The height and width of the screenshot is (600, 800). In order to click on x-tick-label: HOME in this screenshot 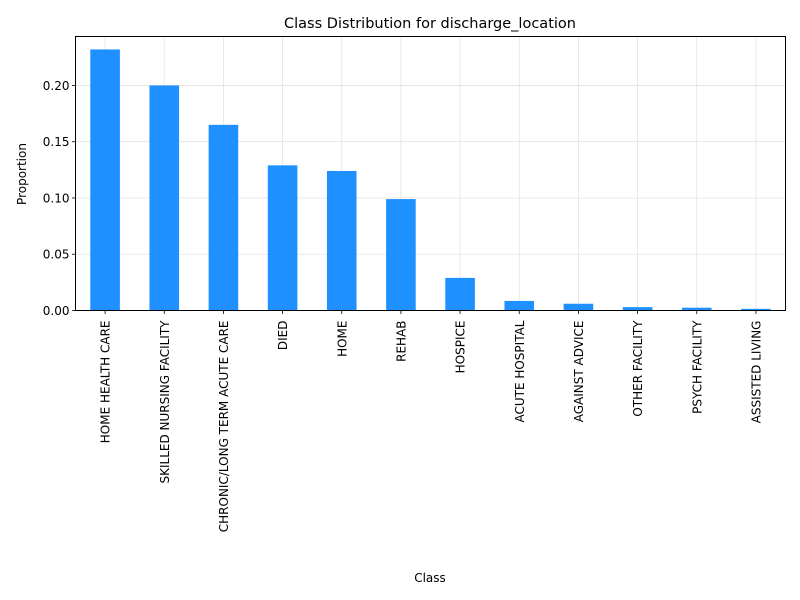, I will do `click(342, 339)`.